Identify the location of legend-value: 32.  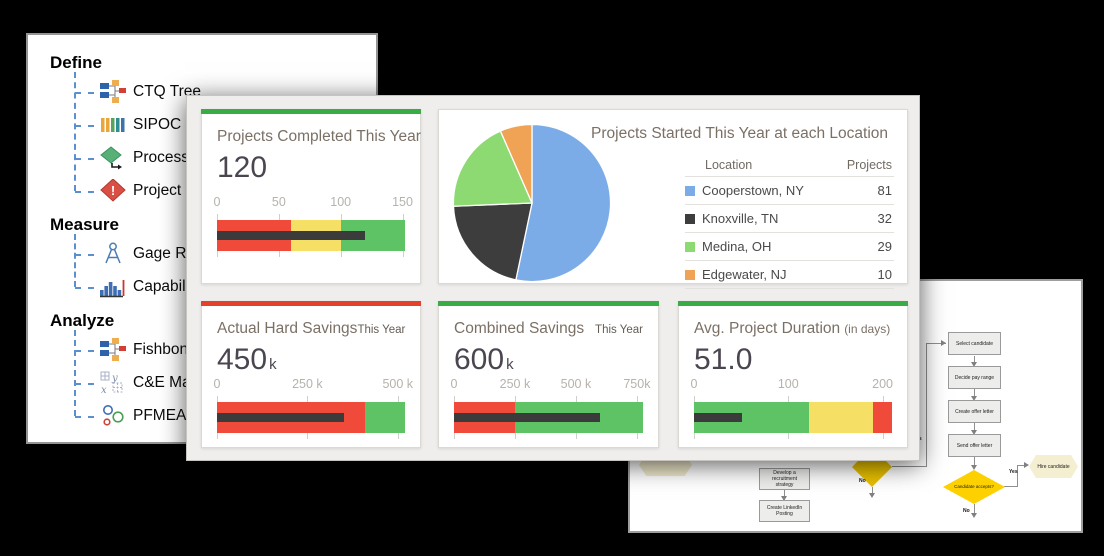
(884, 218).